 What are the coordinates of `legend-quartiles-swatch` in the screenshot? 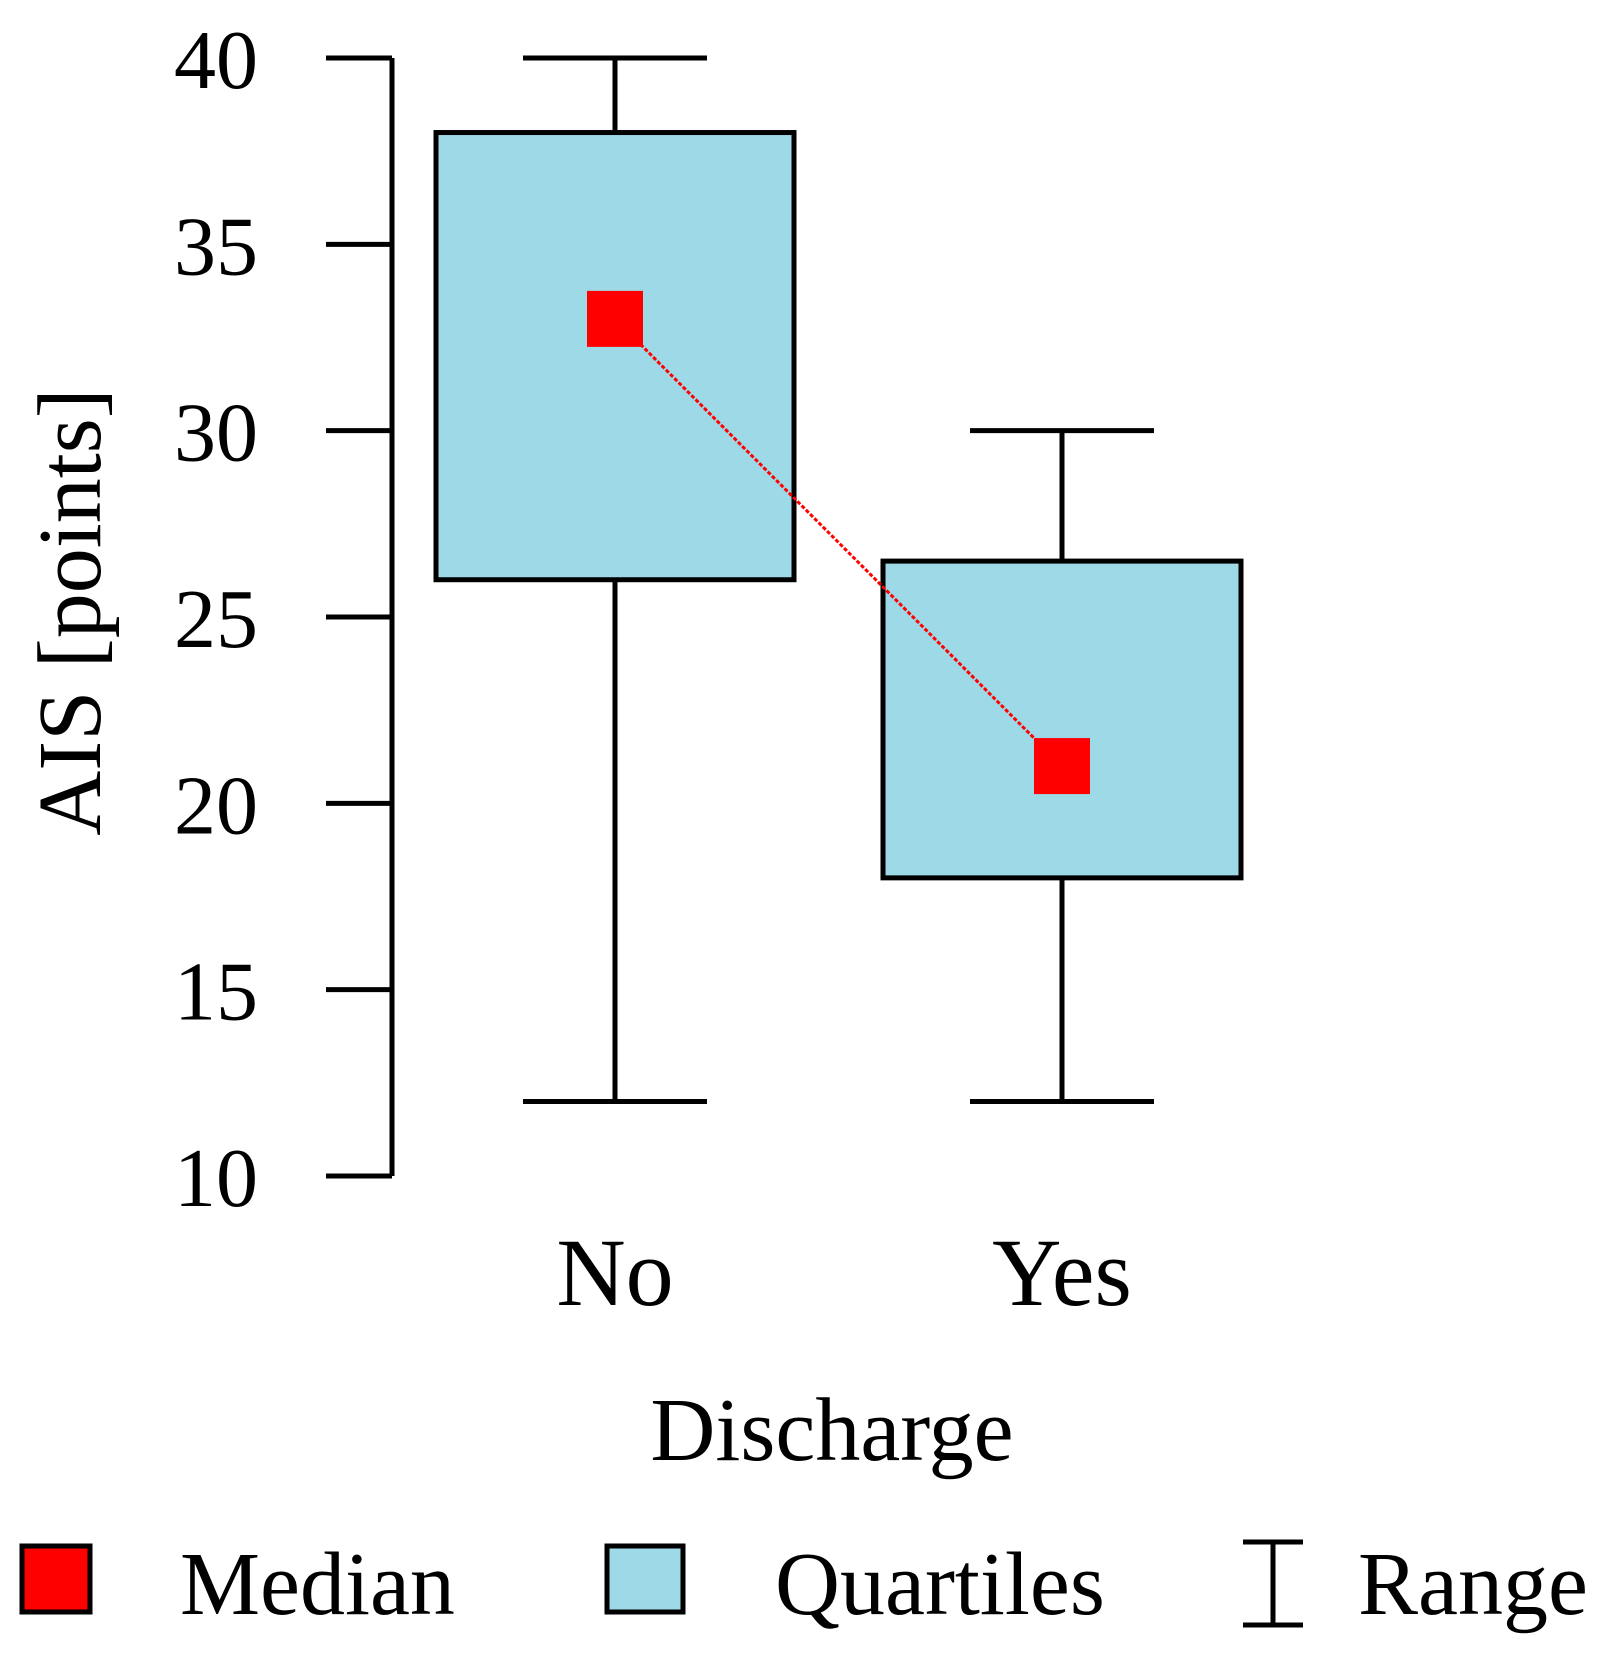 It's located at (645, 1579).